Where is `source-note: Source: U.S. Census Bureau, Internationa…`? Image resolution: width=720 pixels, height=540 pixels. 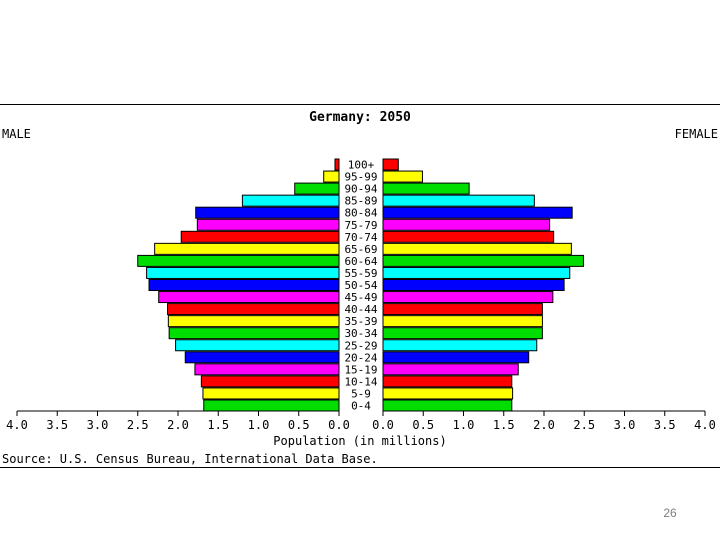 source-note: Source: U.S. Census Bureau, Internationa… is located at coordinates (190, 459).